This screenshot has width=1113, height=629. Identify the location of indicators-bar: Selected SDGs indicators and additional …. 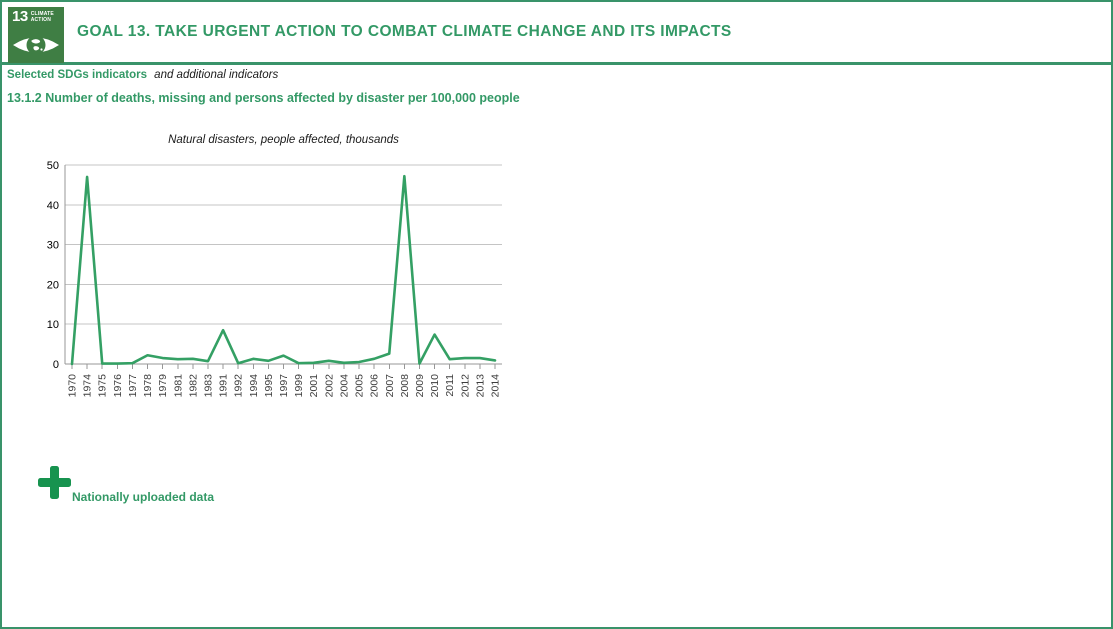
(142, 75).